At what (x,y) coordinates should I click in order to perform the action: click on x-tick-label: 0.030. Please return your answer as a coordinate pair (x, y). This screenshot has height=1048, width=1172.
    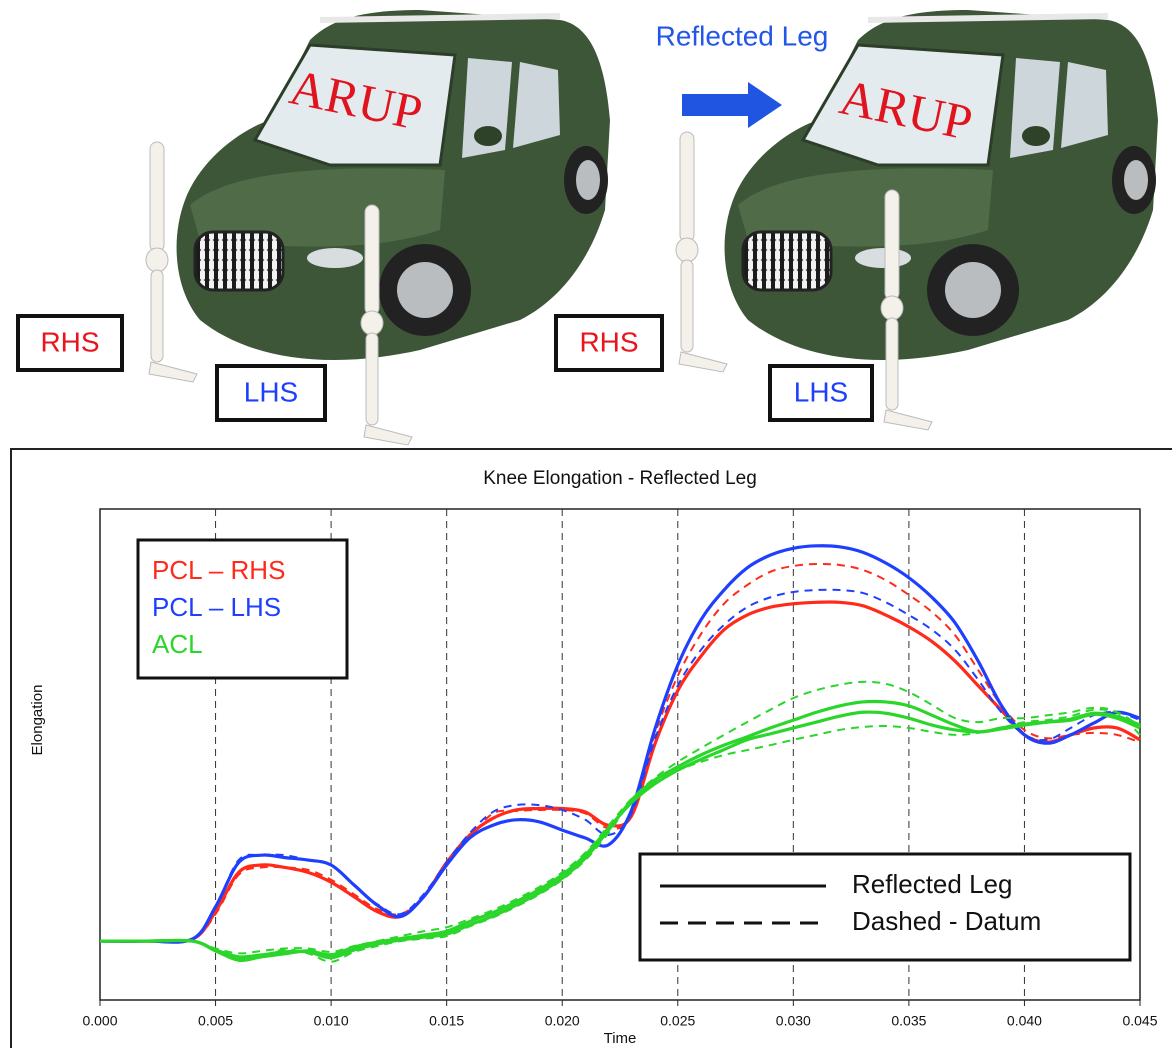
    Looking at the image, I should click on (793, 1021).